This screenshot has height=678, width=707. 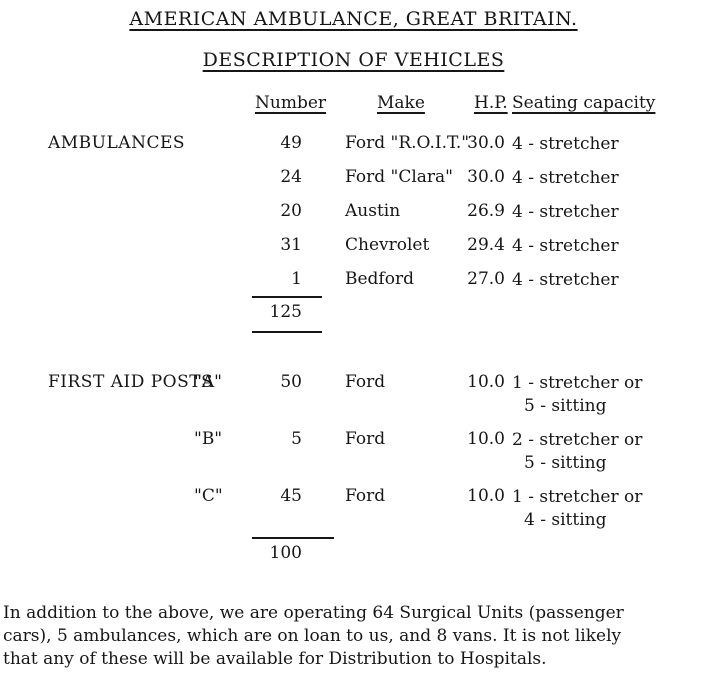 I want to click on ambulances-total: 125, so click(x=285, y=312).